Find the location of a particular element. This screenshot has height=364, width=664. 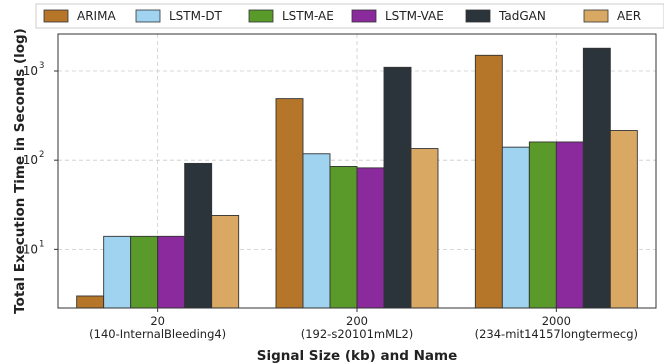

legend-swatch-lstm-vae is located at coordinates (364, 16).